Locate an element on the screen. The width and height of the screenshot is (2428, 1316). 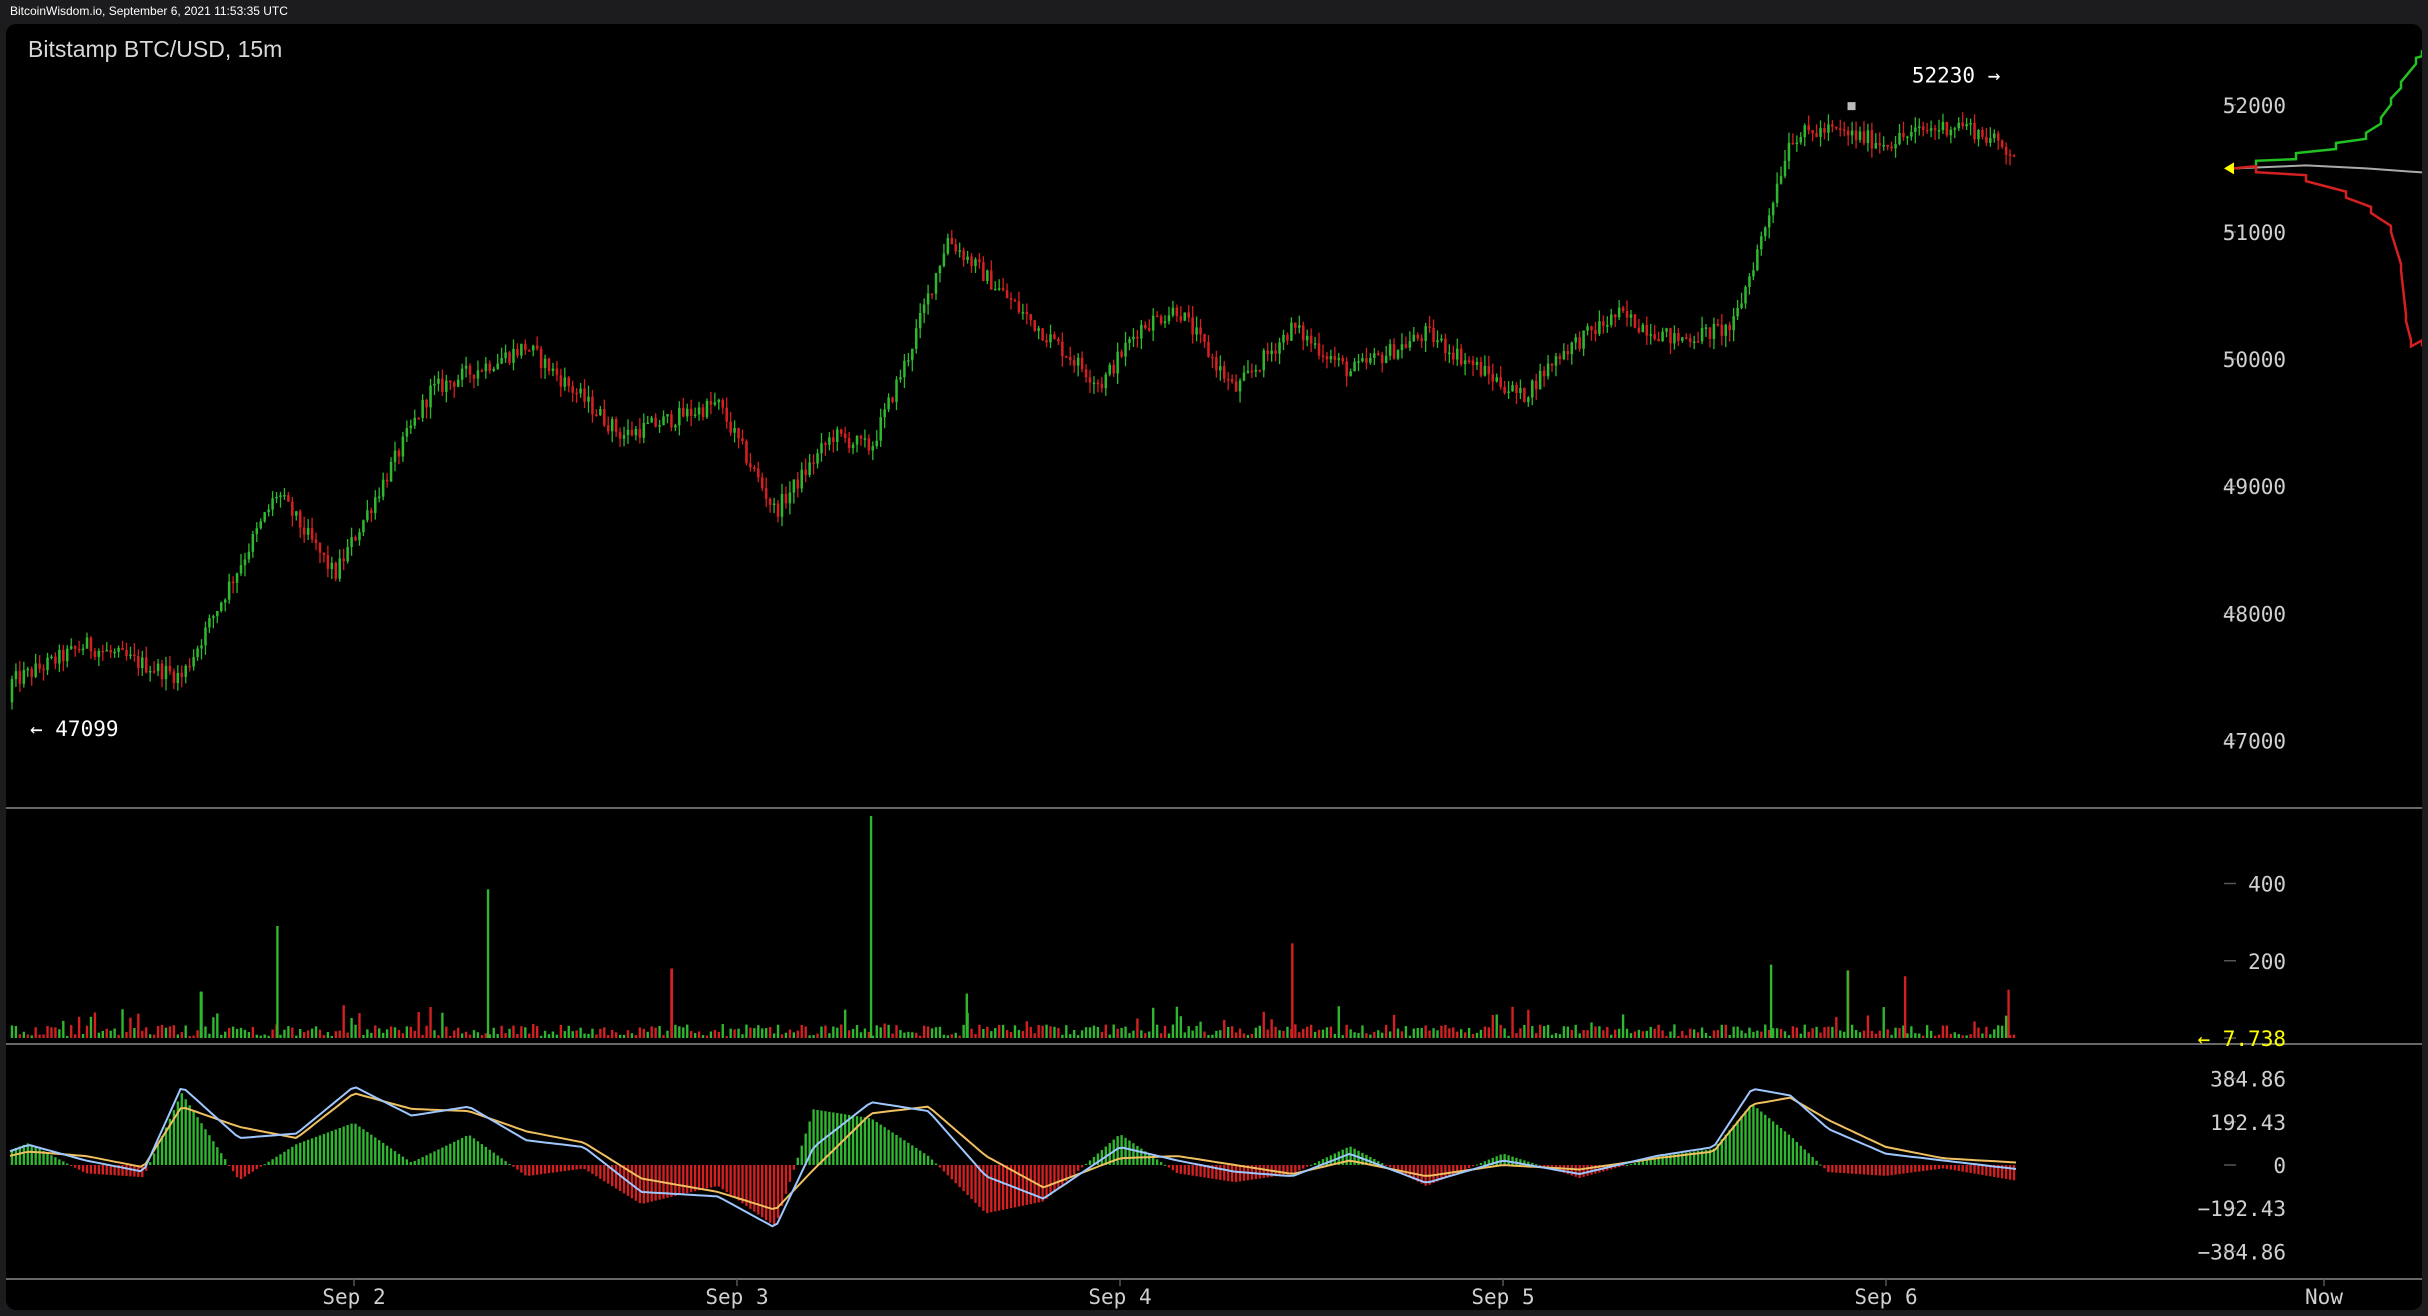
price-tick-label: 50000 is located at coordinates (2254, 360).